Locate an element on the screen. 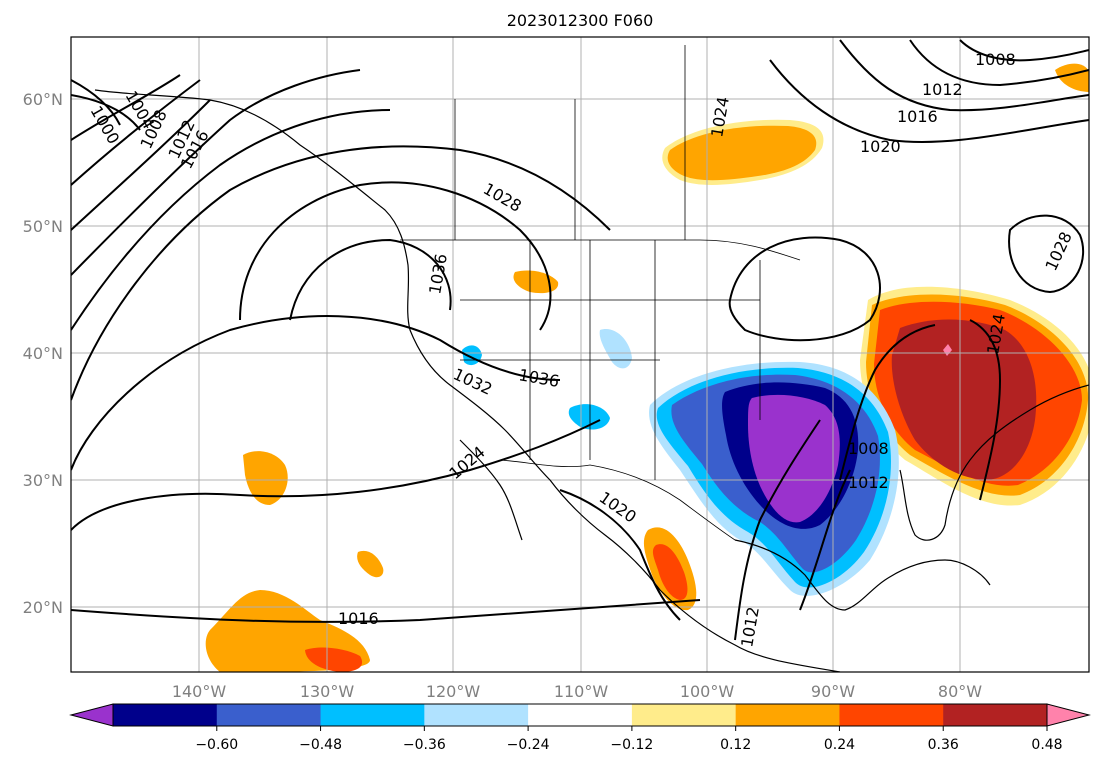  lon-label: 130°W is located at coordinates (327, 691).